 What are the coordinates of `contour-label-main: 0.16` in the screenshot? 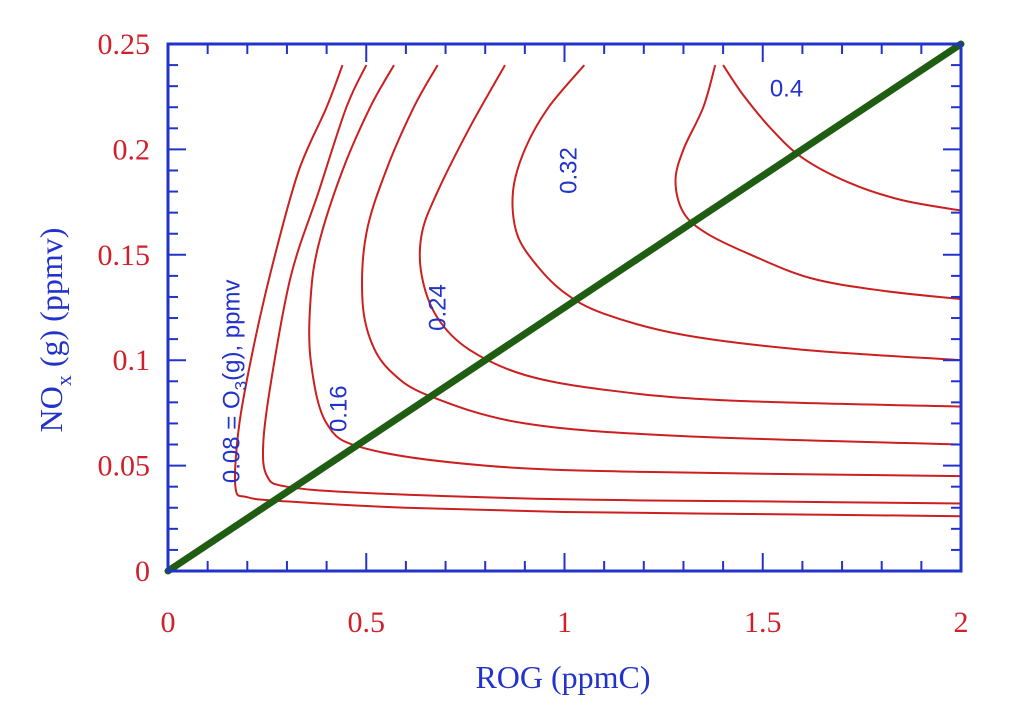 It's located at (338, 408).